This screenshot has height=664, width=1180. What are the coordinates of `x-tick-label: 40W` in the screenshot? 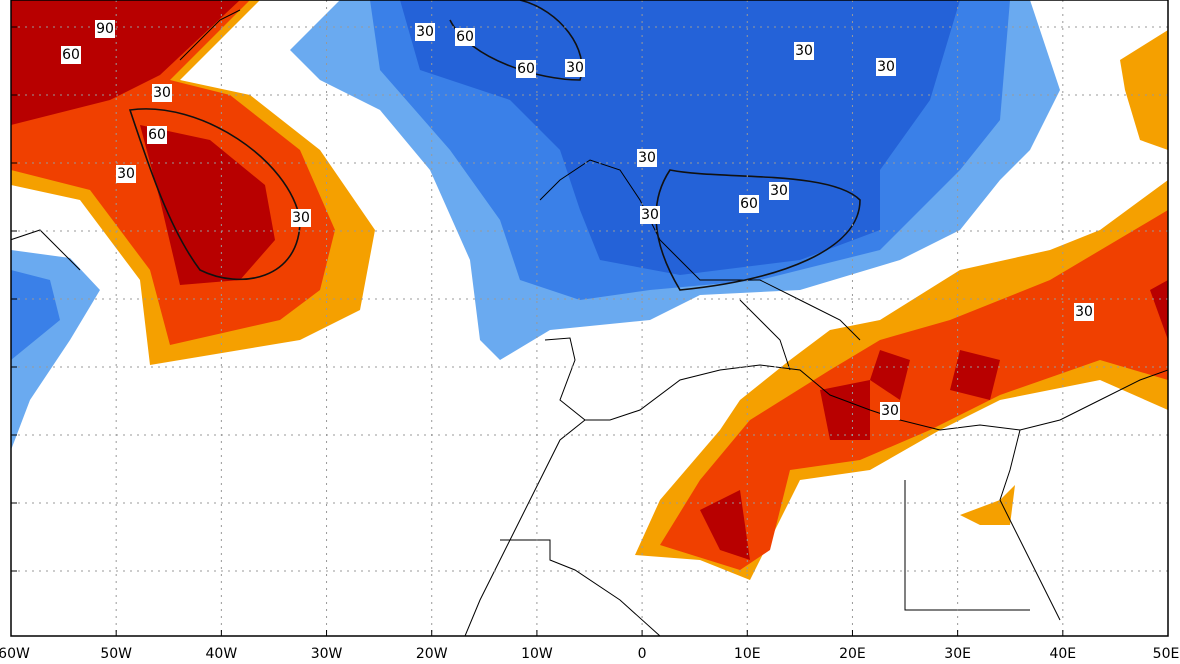 It's located at (222, 654).